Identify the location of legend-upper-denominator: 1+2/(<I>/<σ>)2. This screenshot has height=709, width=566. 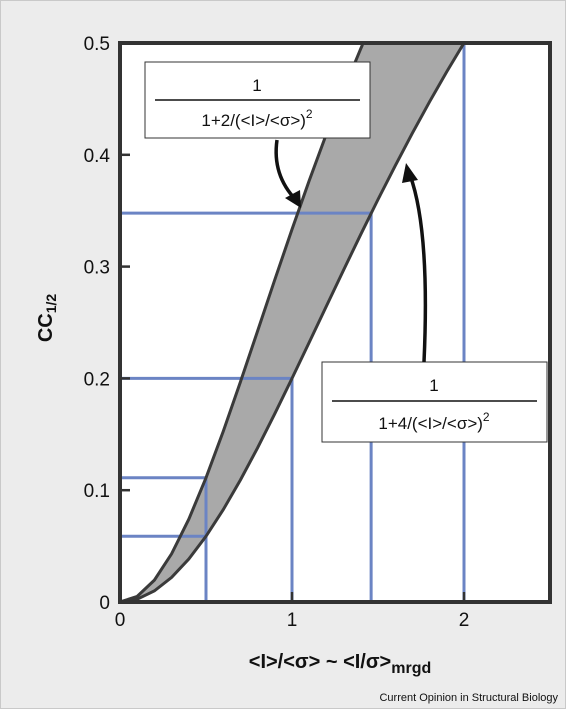
(257, 118).